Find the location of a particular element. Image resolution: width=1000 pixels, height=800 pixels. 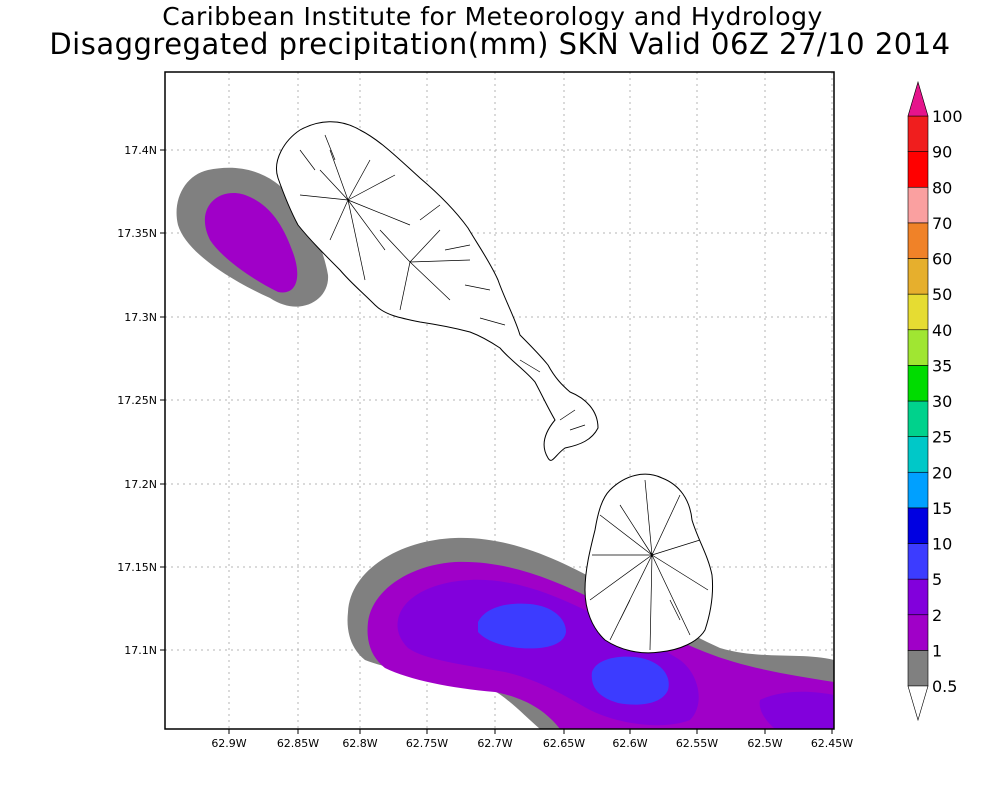

st-kitts-island is located at coordinates (437, 291).